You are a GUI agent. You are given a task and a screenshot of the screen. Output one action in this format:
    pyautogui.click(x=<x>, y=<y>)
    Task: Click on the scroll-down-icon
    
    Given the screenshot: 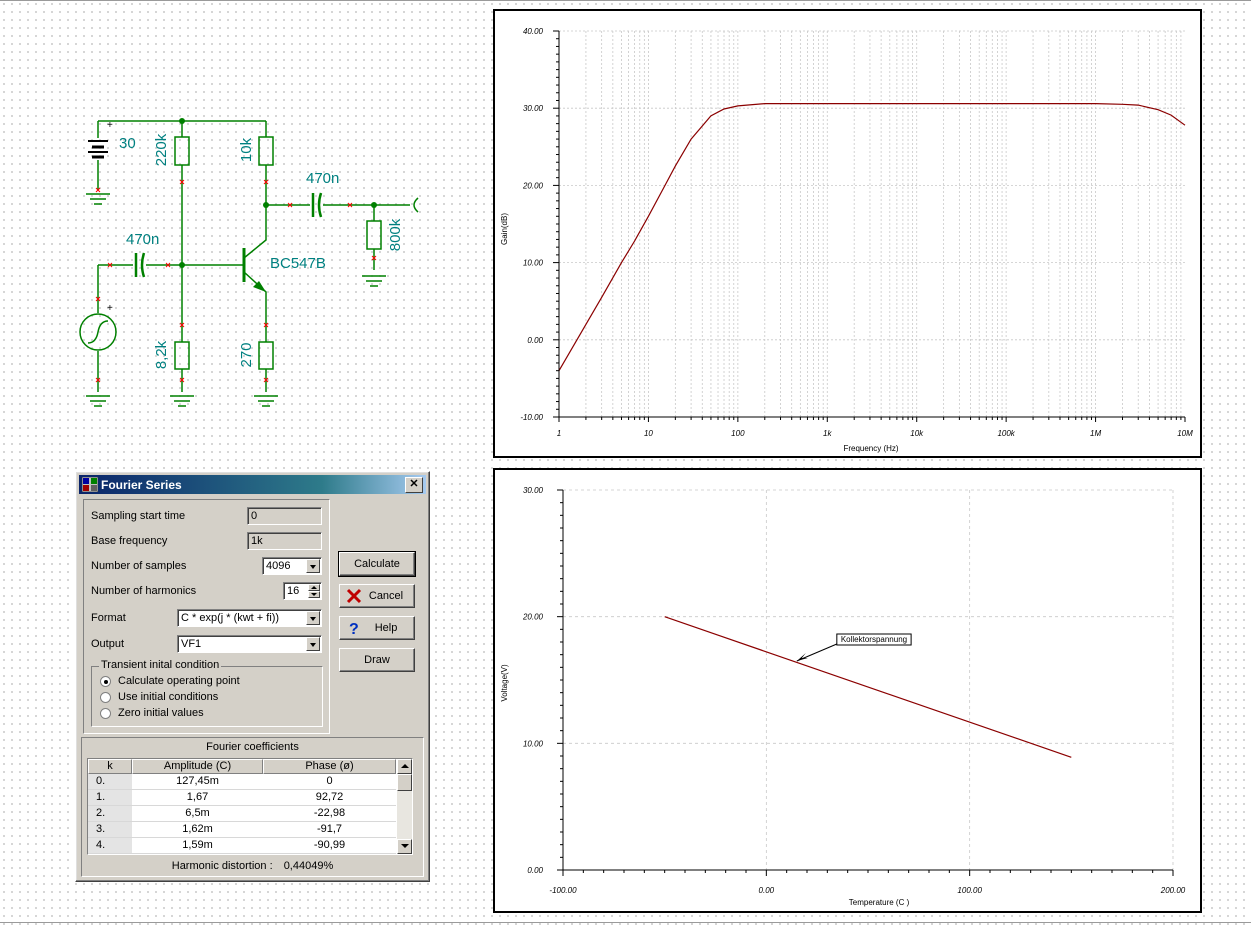 What is the action you would take?
    pyautogui.click(x=404, y=846)
    